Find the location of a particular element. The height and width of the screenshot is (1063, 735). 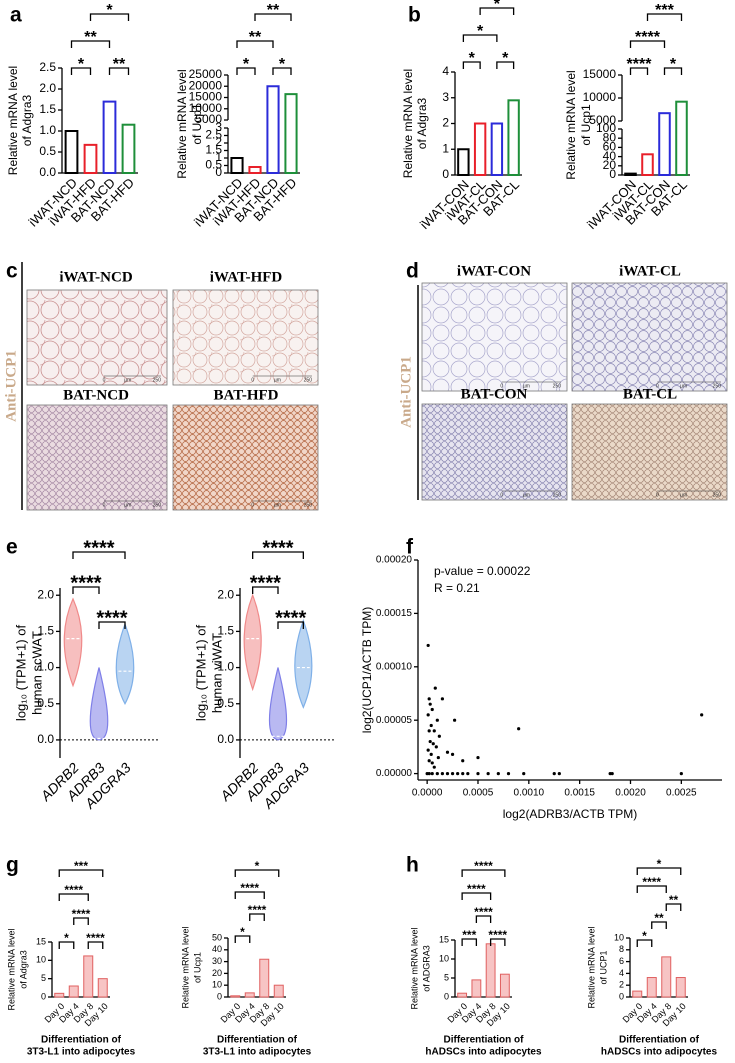

x-tick-label: 0.0005 is located at coordinates (478, 793).